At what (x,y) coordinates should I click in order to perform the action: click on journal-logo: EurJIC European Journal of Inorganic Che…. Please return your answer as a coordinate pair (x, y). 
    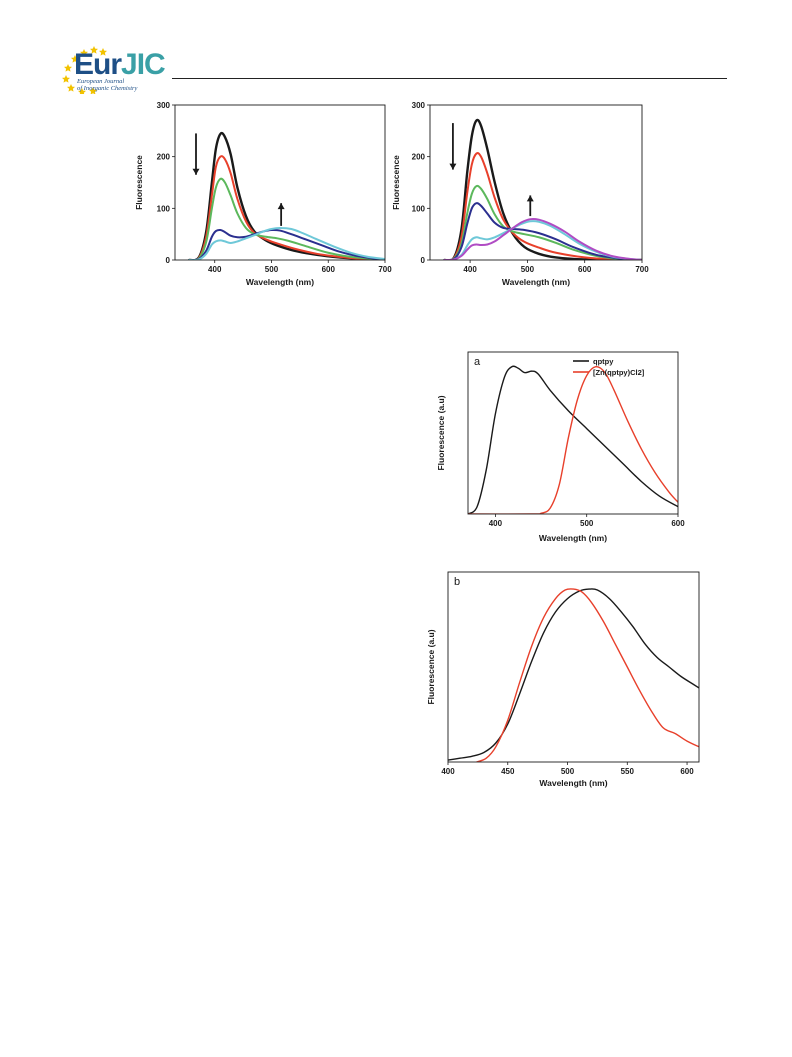
    Looking at the image, I should click on (117, 69).